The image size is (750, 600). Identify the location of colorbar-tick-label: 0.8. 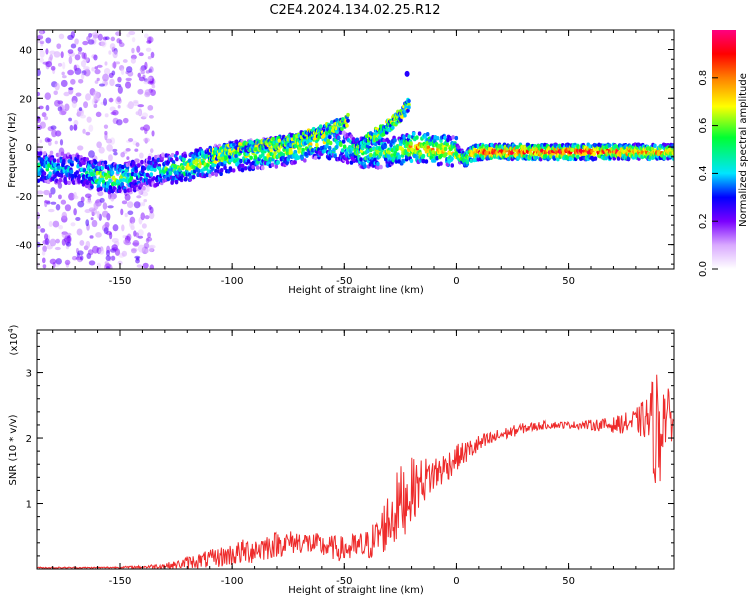
(703, 78).